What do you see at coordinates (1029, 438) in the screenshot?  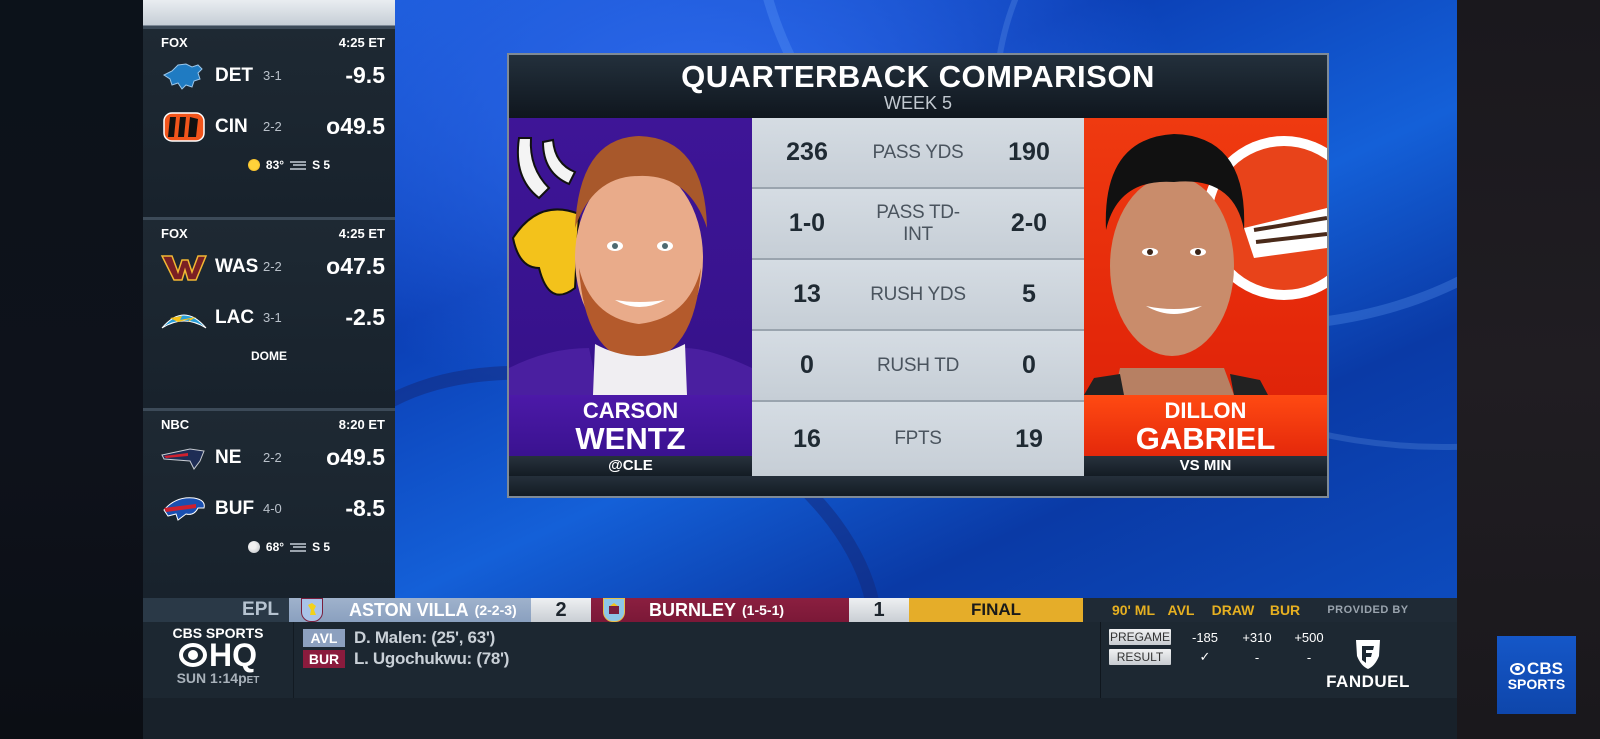 I see `stat-right-value: 19` at bounding box center [1029, 438].